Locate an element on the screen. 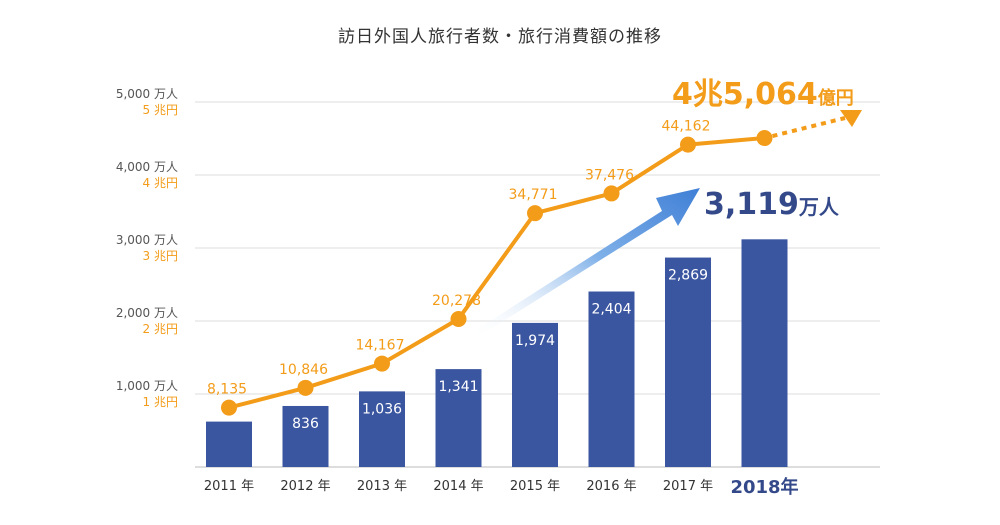  spending-value-label: 37,476 is located at coordinates (609, 175).